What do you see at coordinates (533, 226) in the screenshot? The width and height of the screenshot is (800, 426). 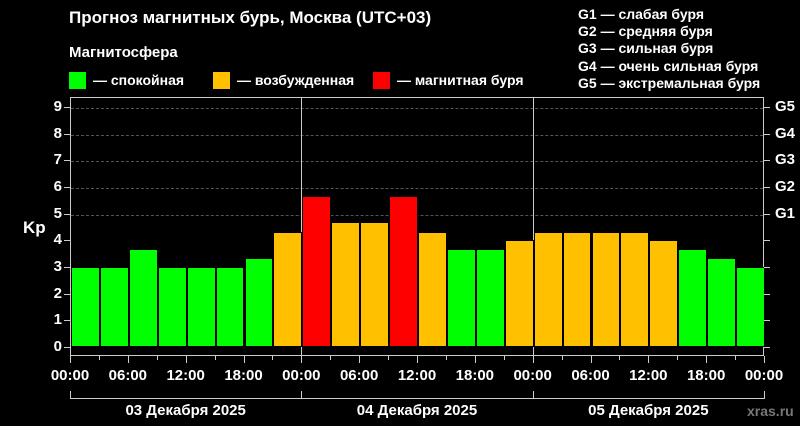 I see `day-divider` at bounding box center [533, 226].